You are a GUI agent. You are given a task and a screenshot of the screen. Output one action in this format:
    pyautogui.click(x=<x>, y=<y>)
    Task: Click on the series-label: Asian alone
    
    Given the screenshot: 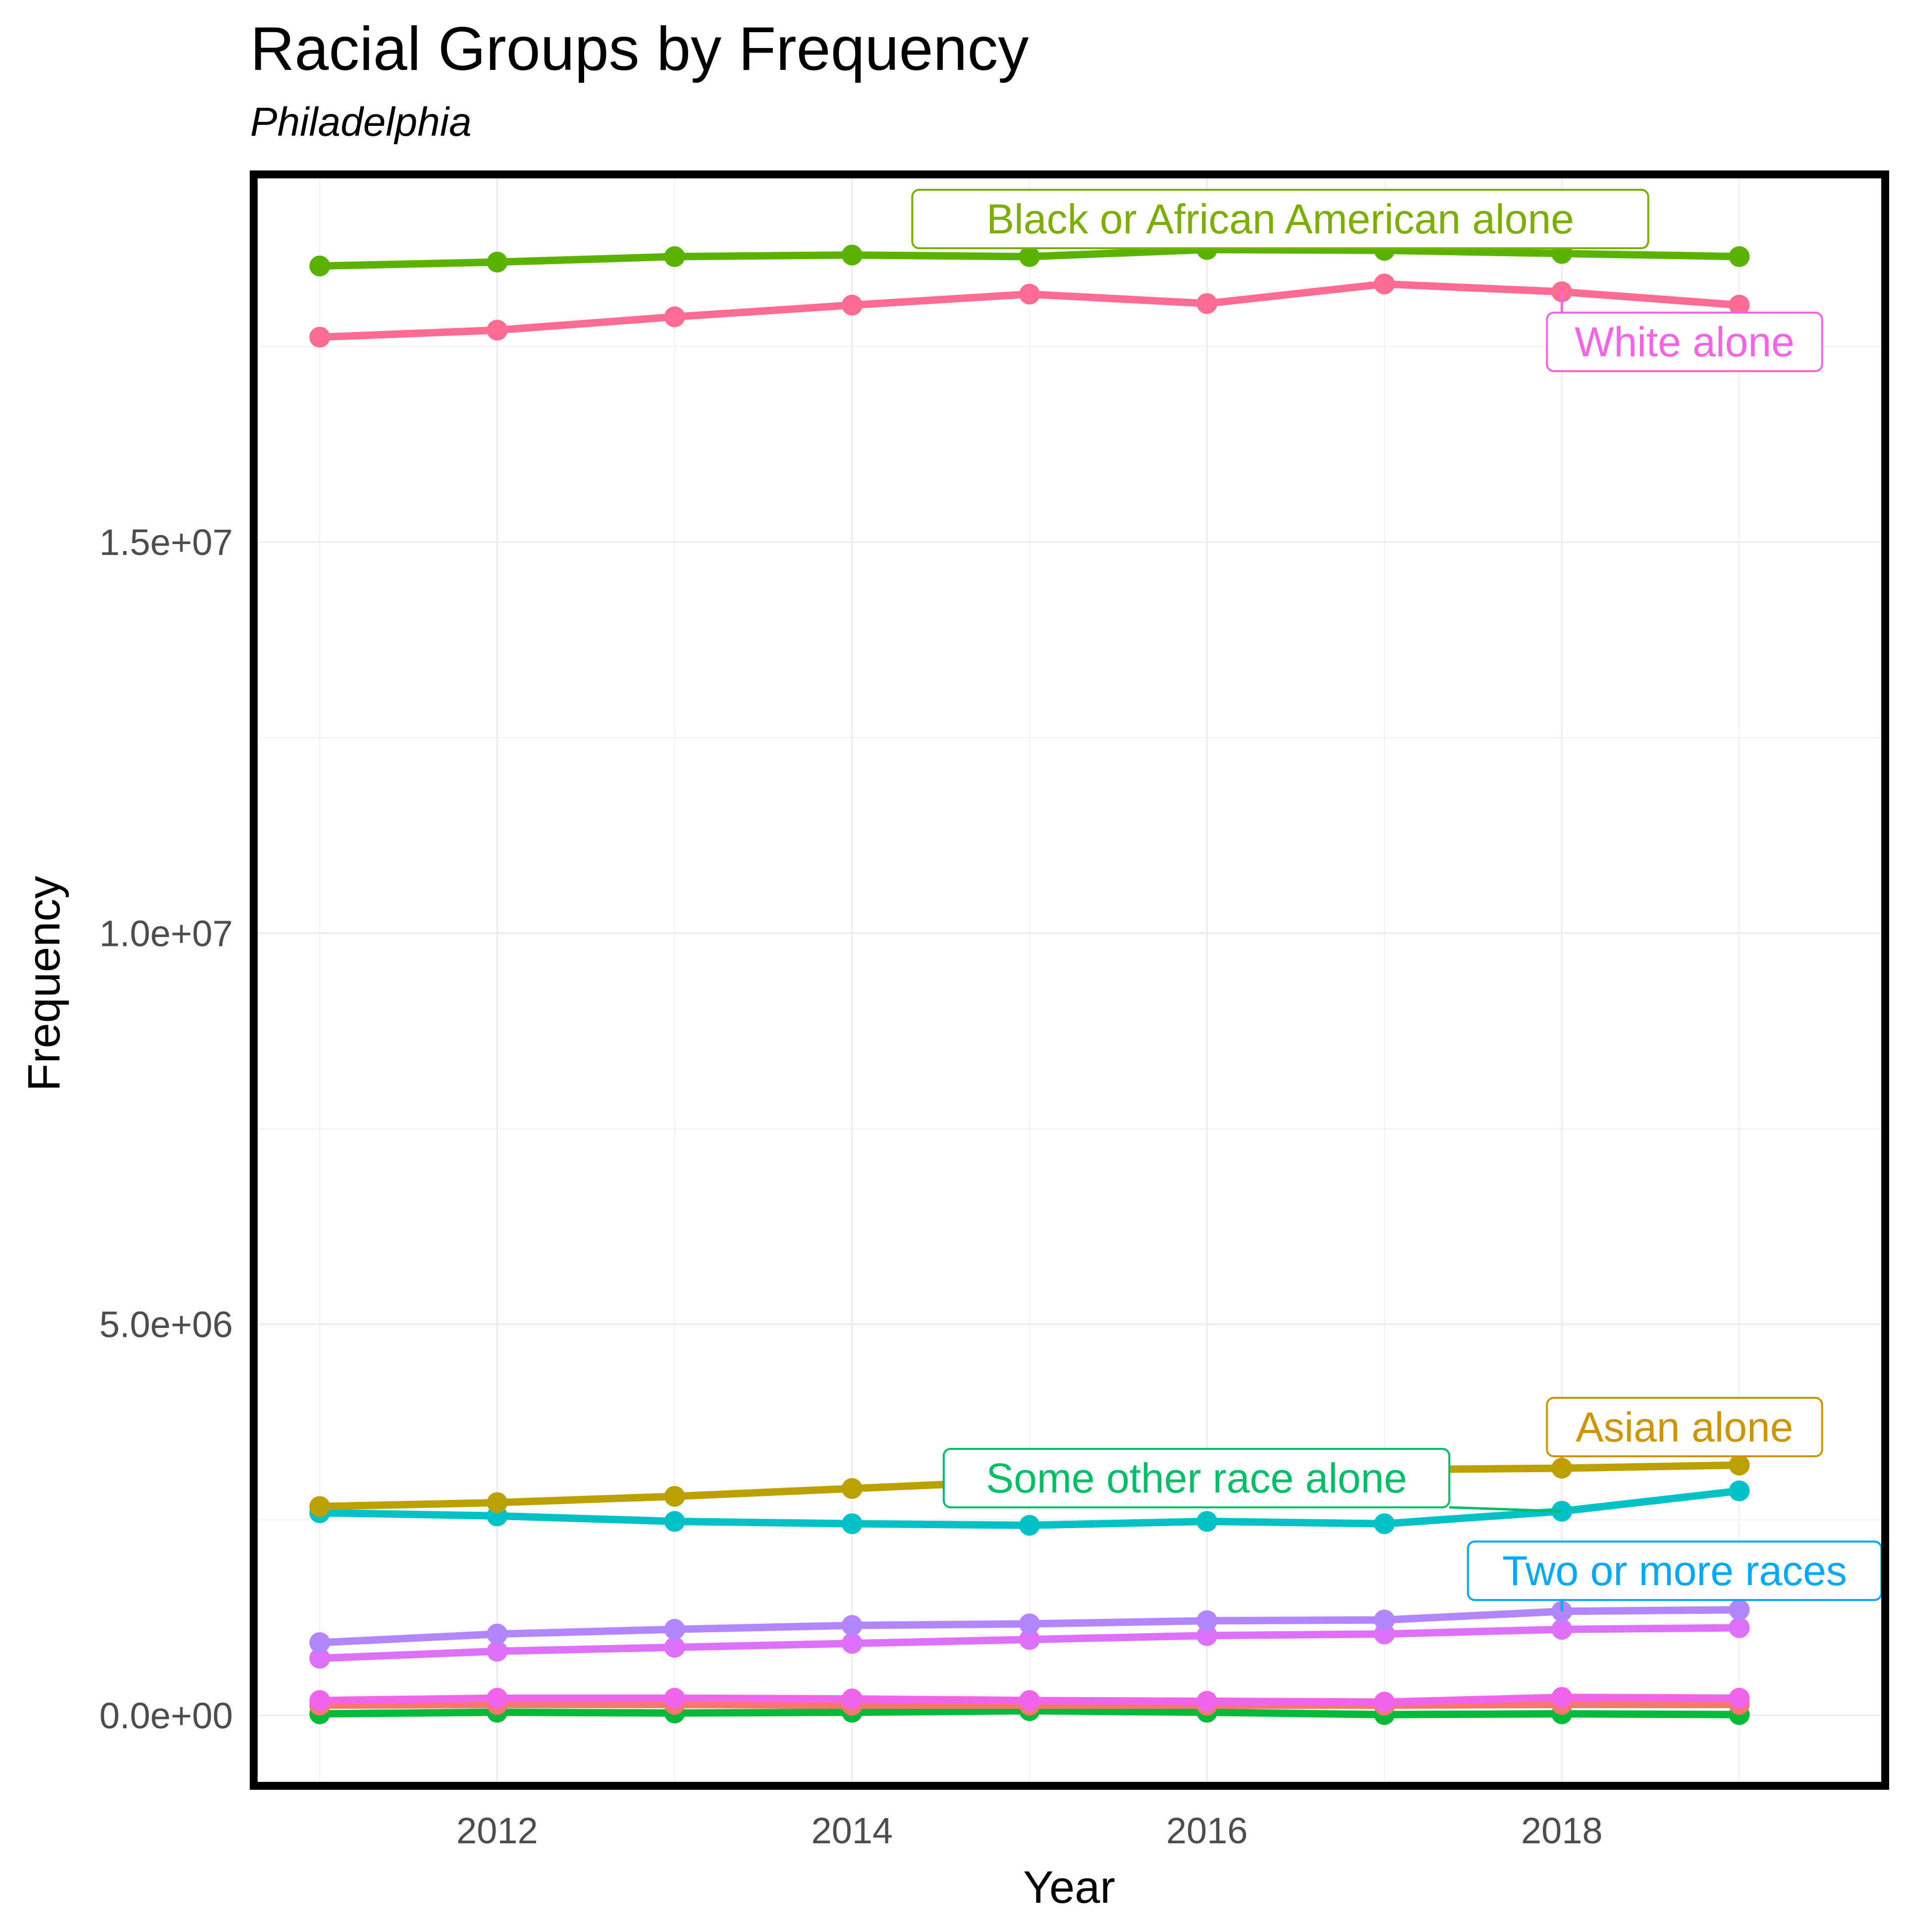 What is the action you would take?
    pyautogui.click(x=1685, y=1427)
    